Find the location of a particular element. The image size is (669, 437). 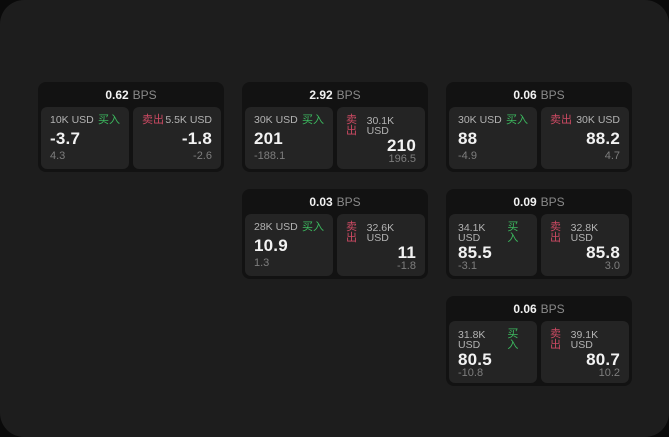

sell-amount: 5.5K USD is located at coordinates (188, 120).